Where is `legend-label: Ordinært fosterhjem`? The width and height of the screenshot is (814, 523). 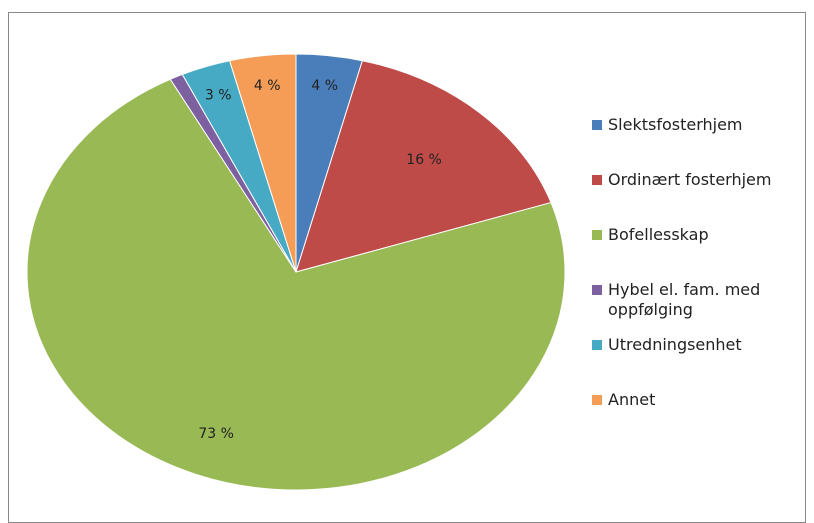 legend-label: Ordinært fosterhjem is located at coordinates (690, 179).